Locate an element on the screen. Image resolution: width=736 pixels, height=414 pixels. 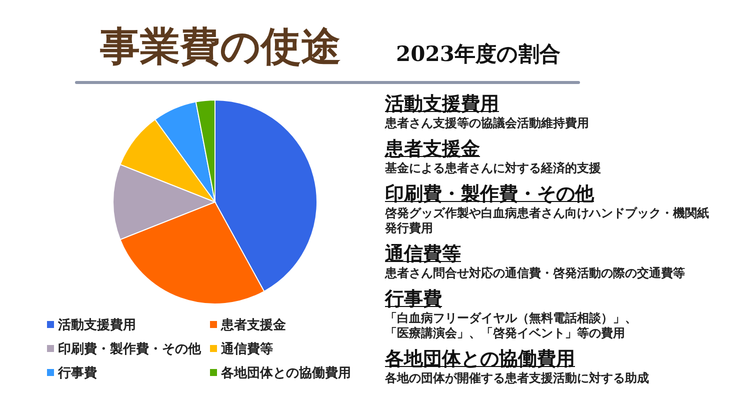
legend-label: 通信費等 is located at coordinates (247, 349).